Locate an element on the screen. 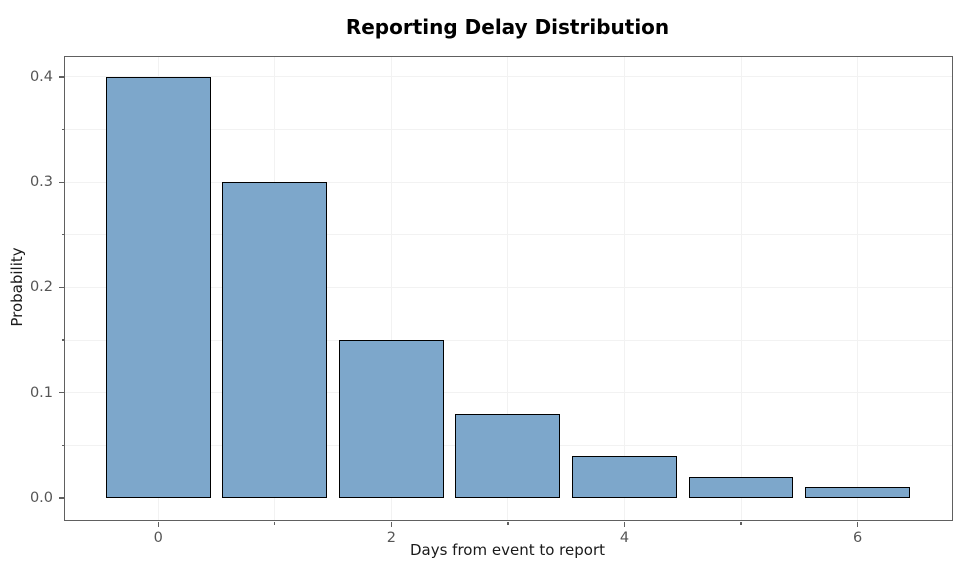  x-axis-label: Days from event to report is located at coordinates (507, 550).